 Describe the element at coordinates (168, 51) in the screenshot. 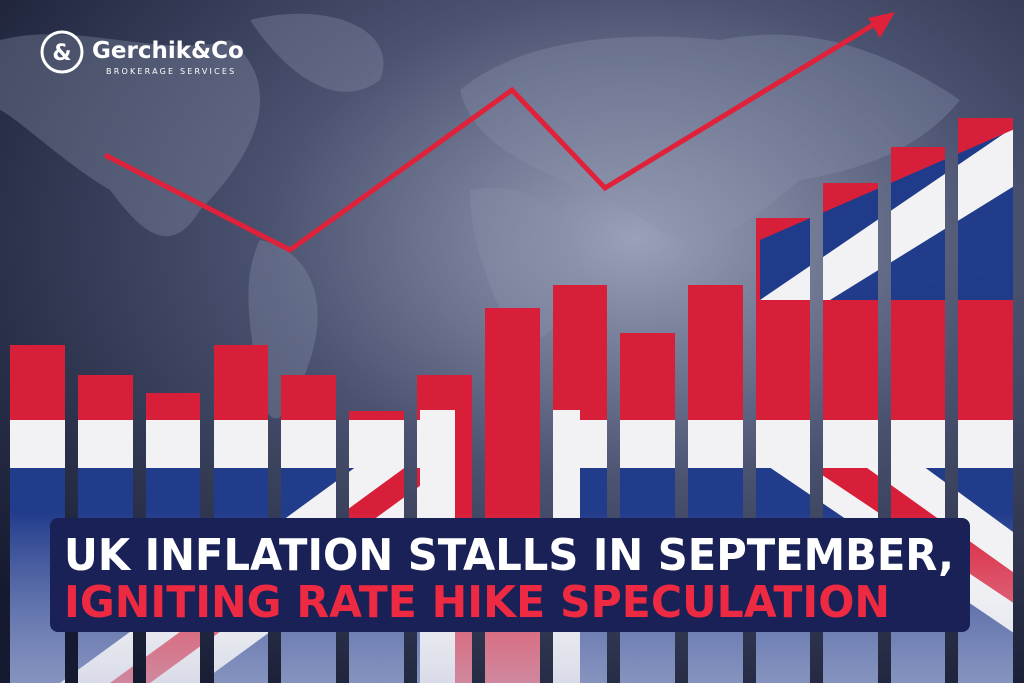

I see `logo-name: Gerchik&Co` at that location.